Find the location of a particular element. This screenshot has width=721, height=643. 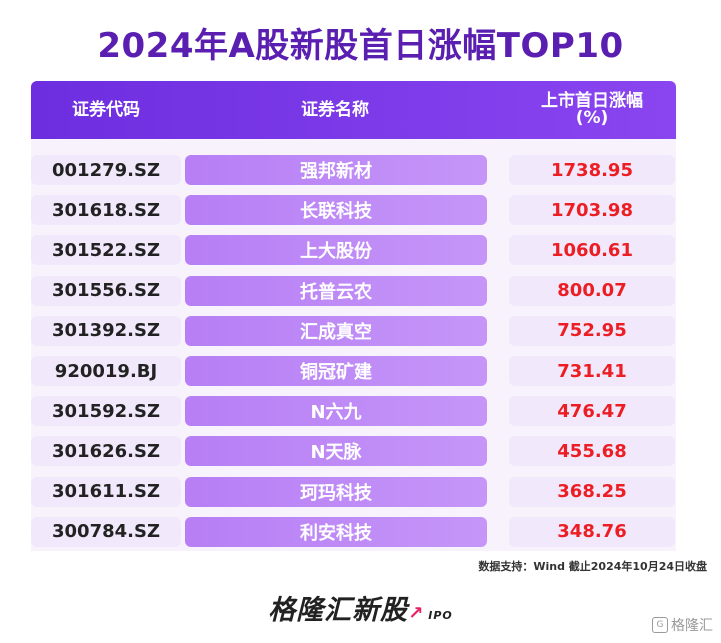

watermark-logo-icon: G is located at coordinates (660, 625).